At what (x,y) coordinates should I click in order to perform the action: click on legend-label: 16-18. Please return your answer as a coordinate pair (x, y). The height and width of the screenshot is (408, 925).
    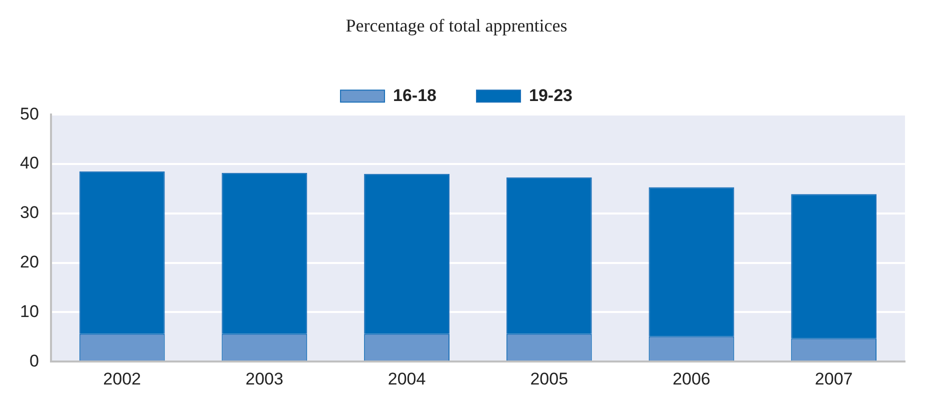
    Looking at the image, I should click on (415, 95).